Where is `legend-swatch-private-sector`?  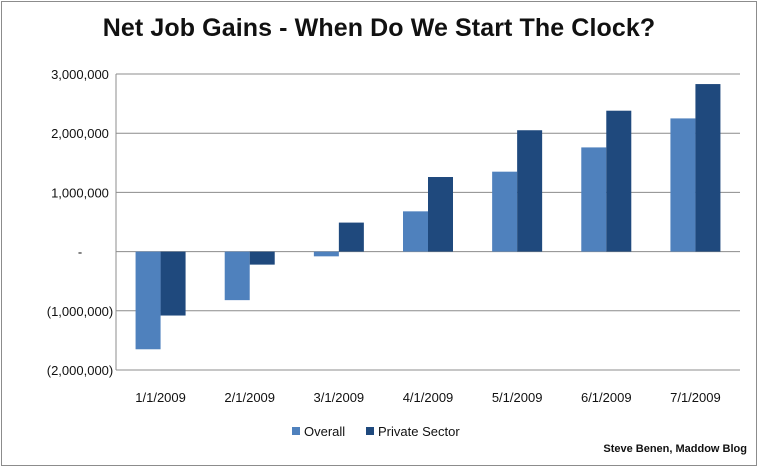
legend-swatch-private-sector is located at coordinates (370, 431).